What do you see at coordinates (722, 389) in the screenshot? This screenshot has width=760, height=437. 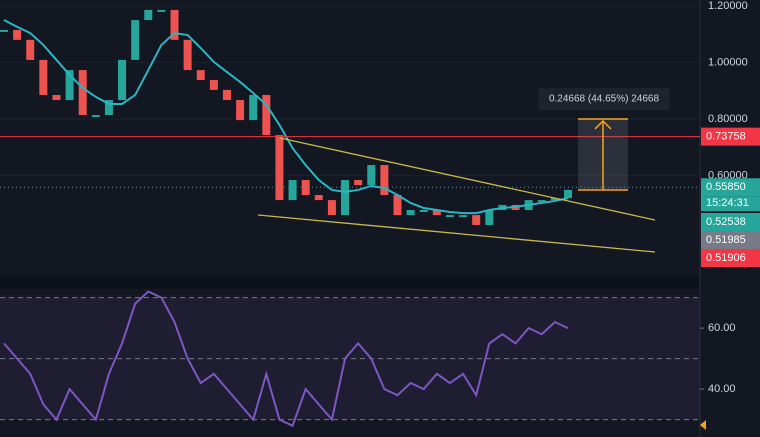 I see `y-tick-label: 40.00` at bounding box center [722, 389].